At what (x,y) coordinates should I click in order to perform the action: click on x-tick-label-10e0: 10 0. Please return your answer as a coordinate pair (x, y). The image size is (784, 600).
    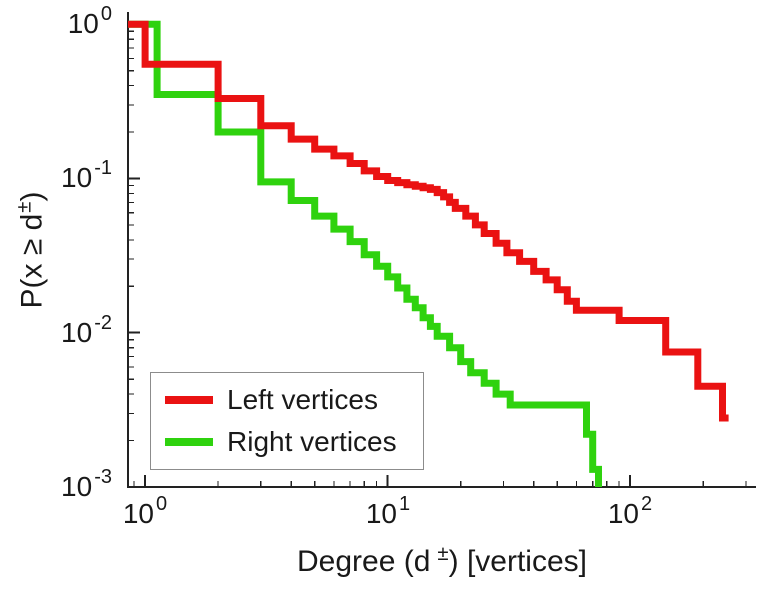
    Looking at the image, I should click on (145, 511).